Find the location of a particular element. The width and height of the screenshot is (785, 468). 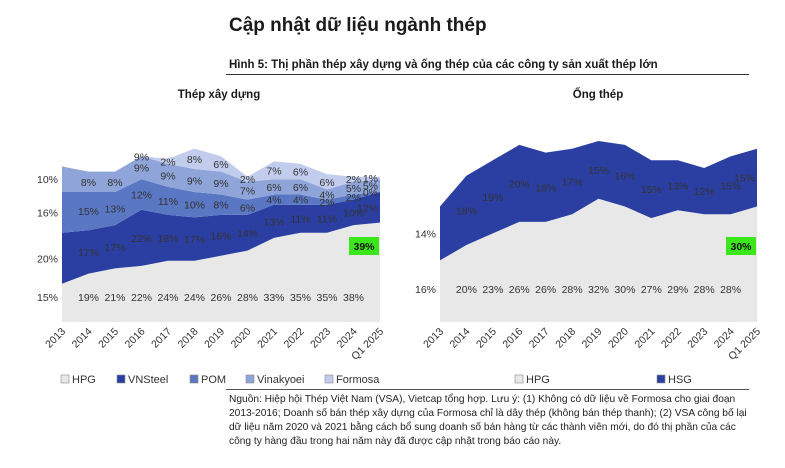

chart-title: Thép xây dựng is located at coordinates (219, 95).